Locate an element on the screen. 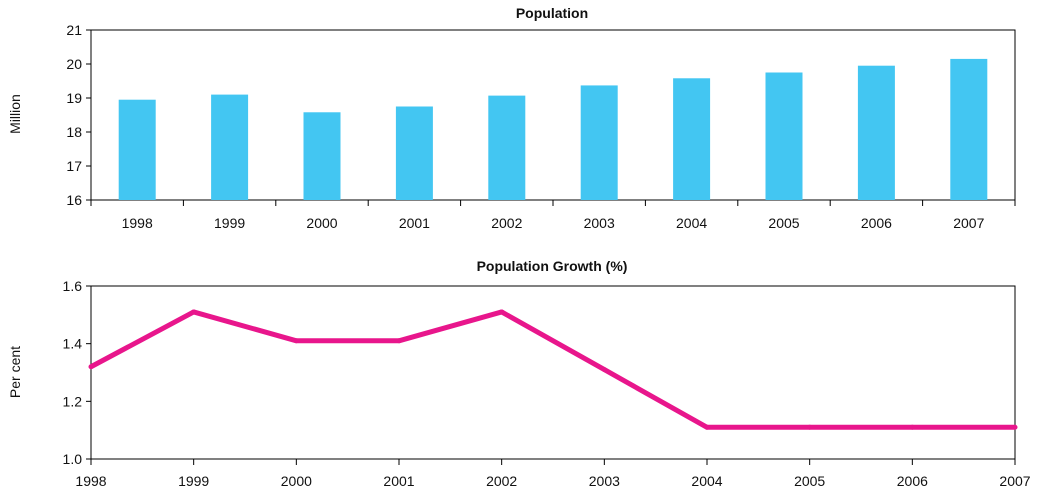  bar-x-tick-label: 1998 is located at coordinates (137, 223).